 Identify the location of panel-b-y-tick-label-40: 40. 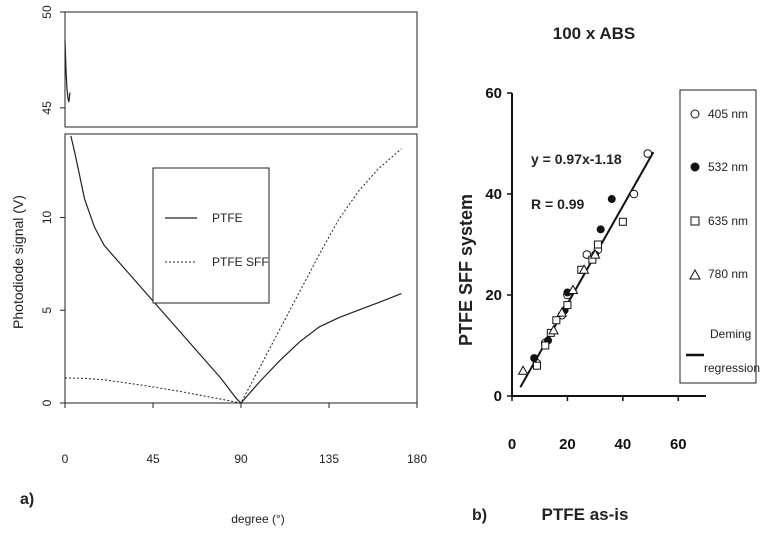
(493, 194).